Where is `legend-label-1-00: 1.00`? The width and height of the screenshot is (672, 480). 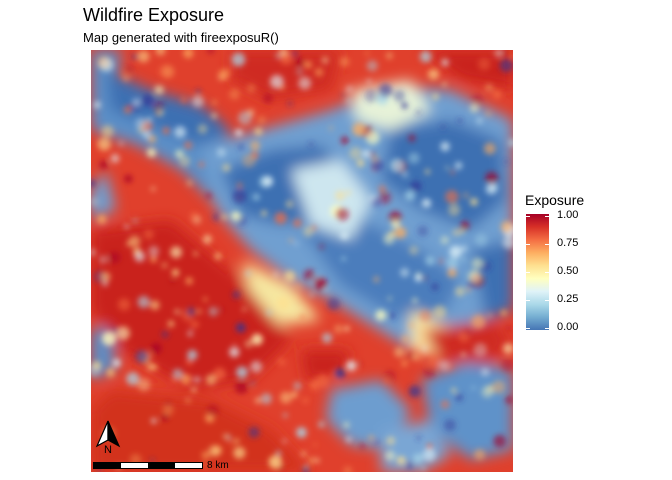 legend-label-1-00: 1.00 is located at coordinates (568, 215).